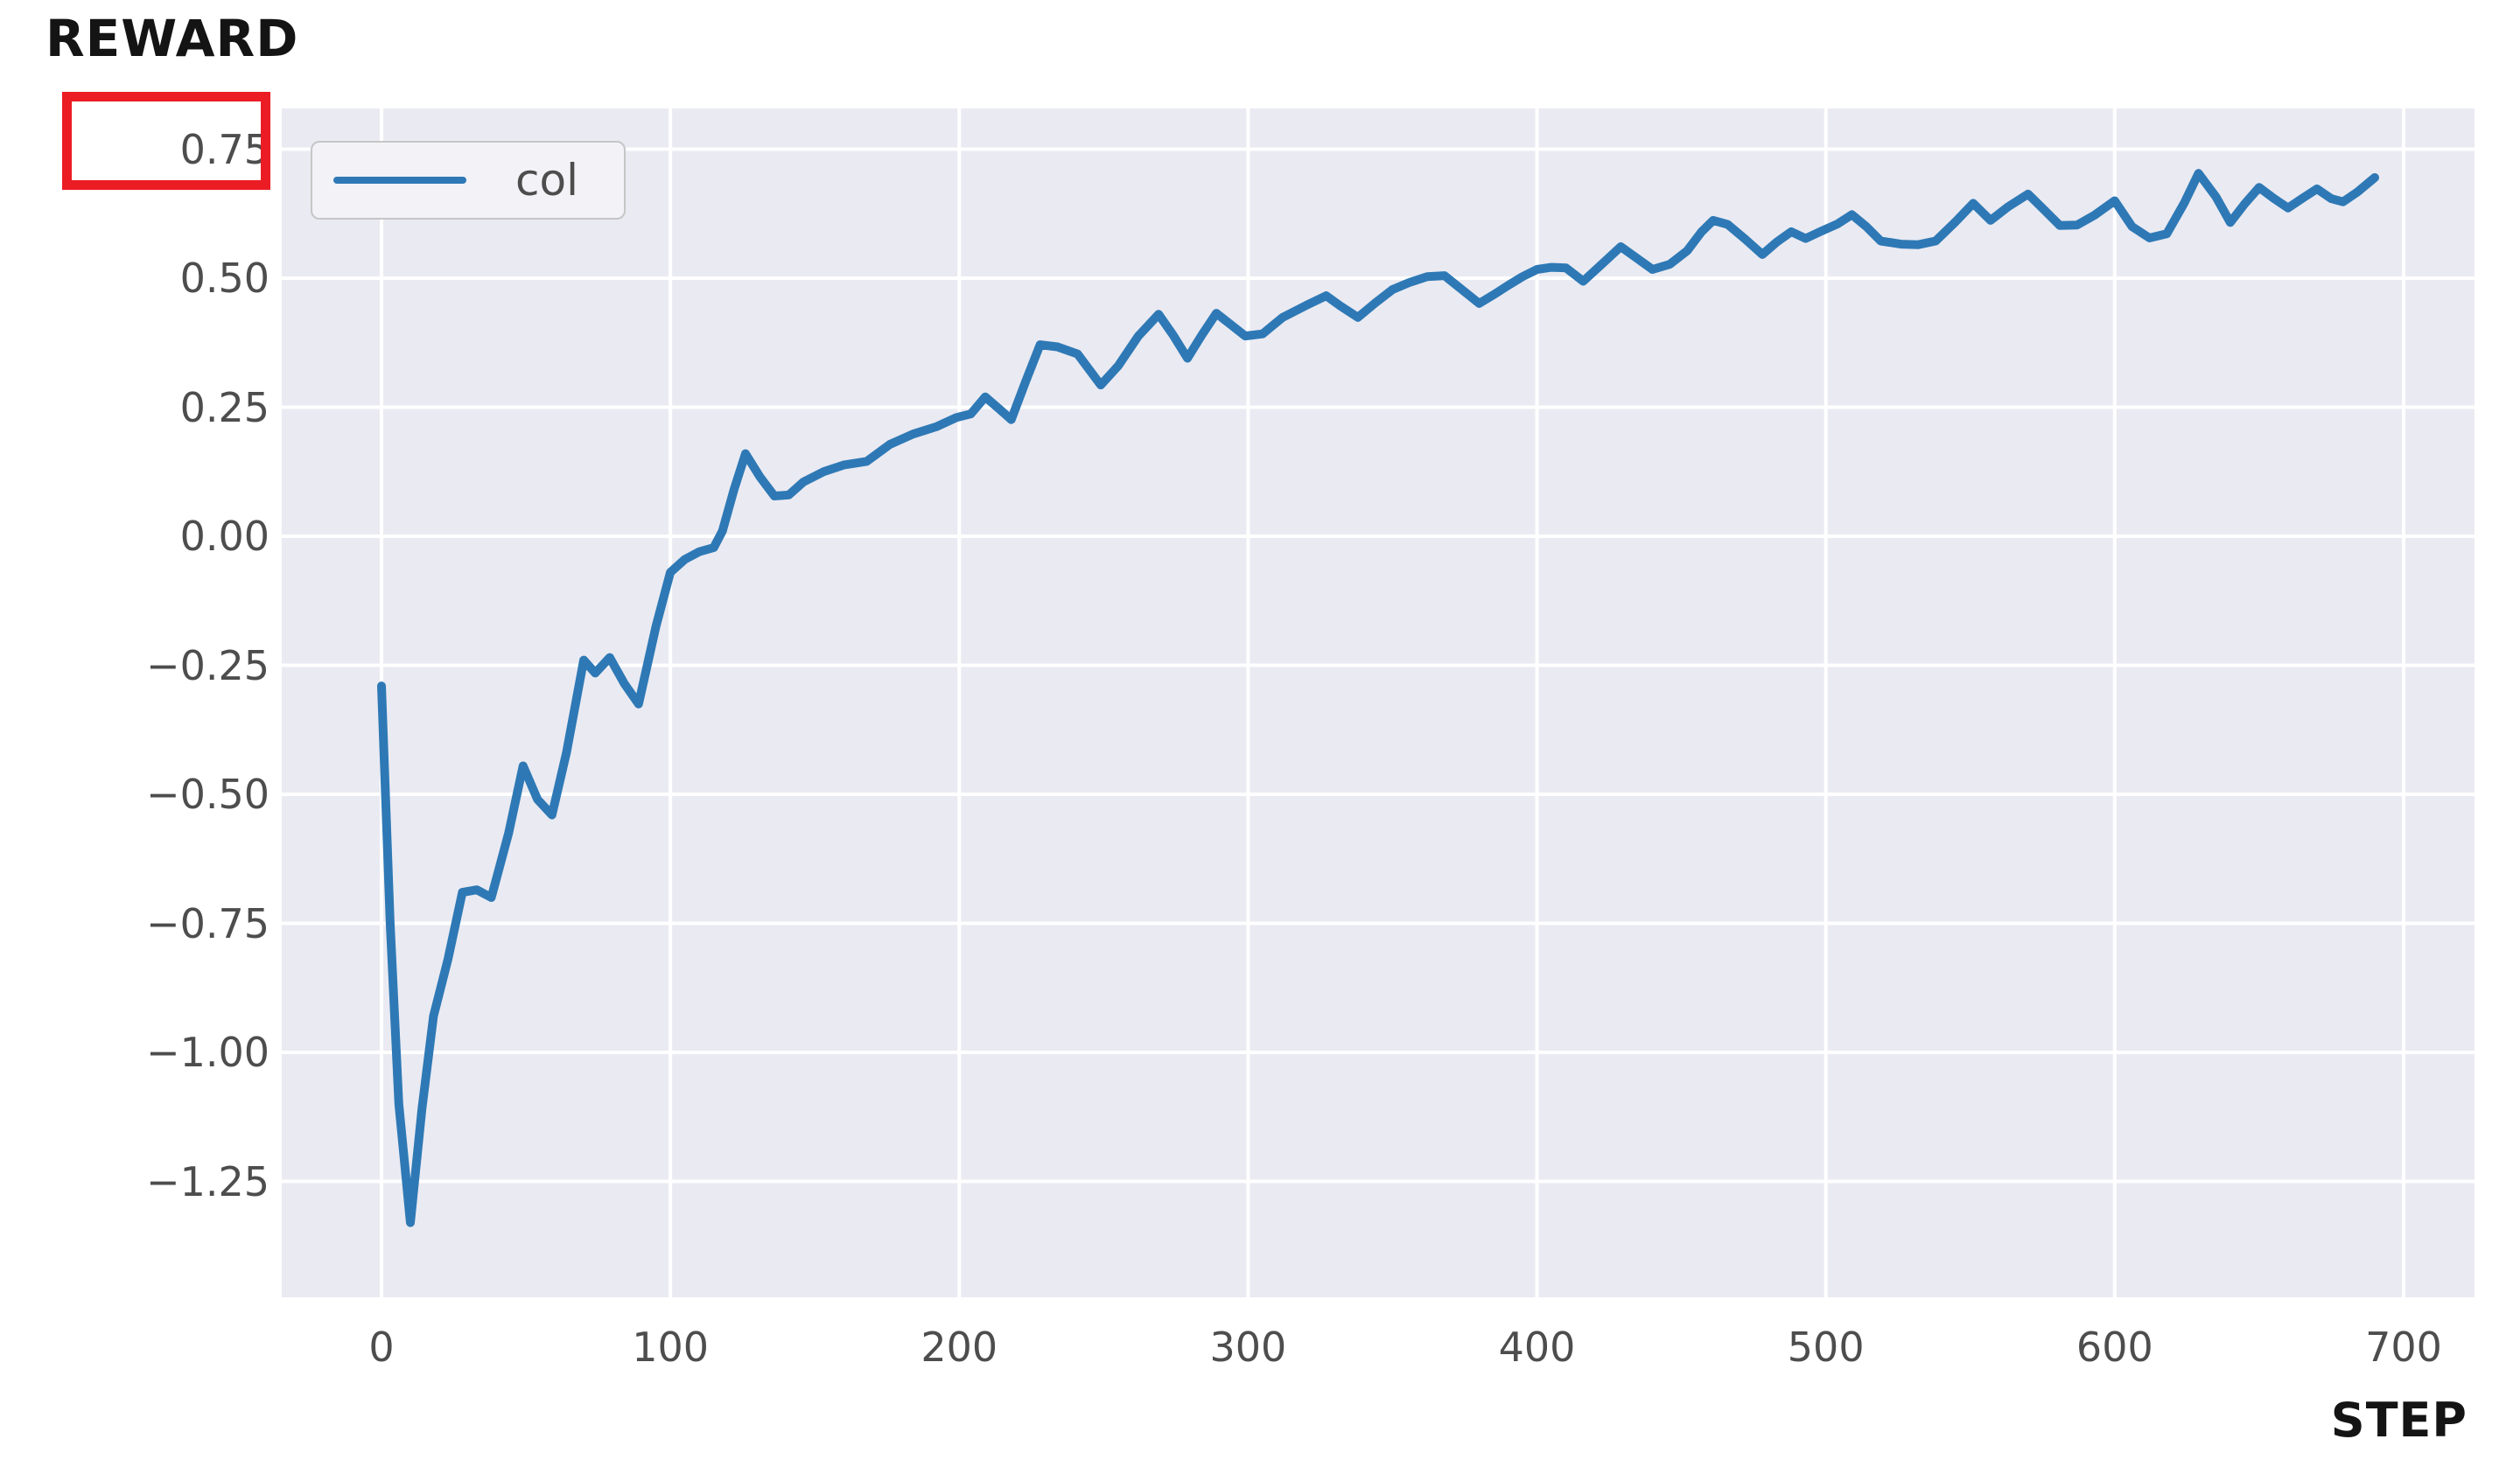 Image resolution: width=2520 pixels, height=1474 pixels. What do you see at coordinates (1248, 1347) in the screenshot?
I see `x-tick-label: 300` at bounding box center [1248, 1347].